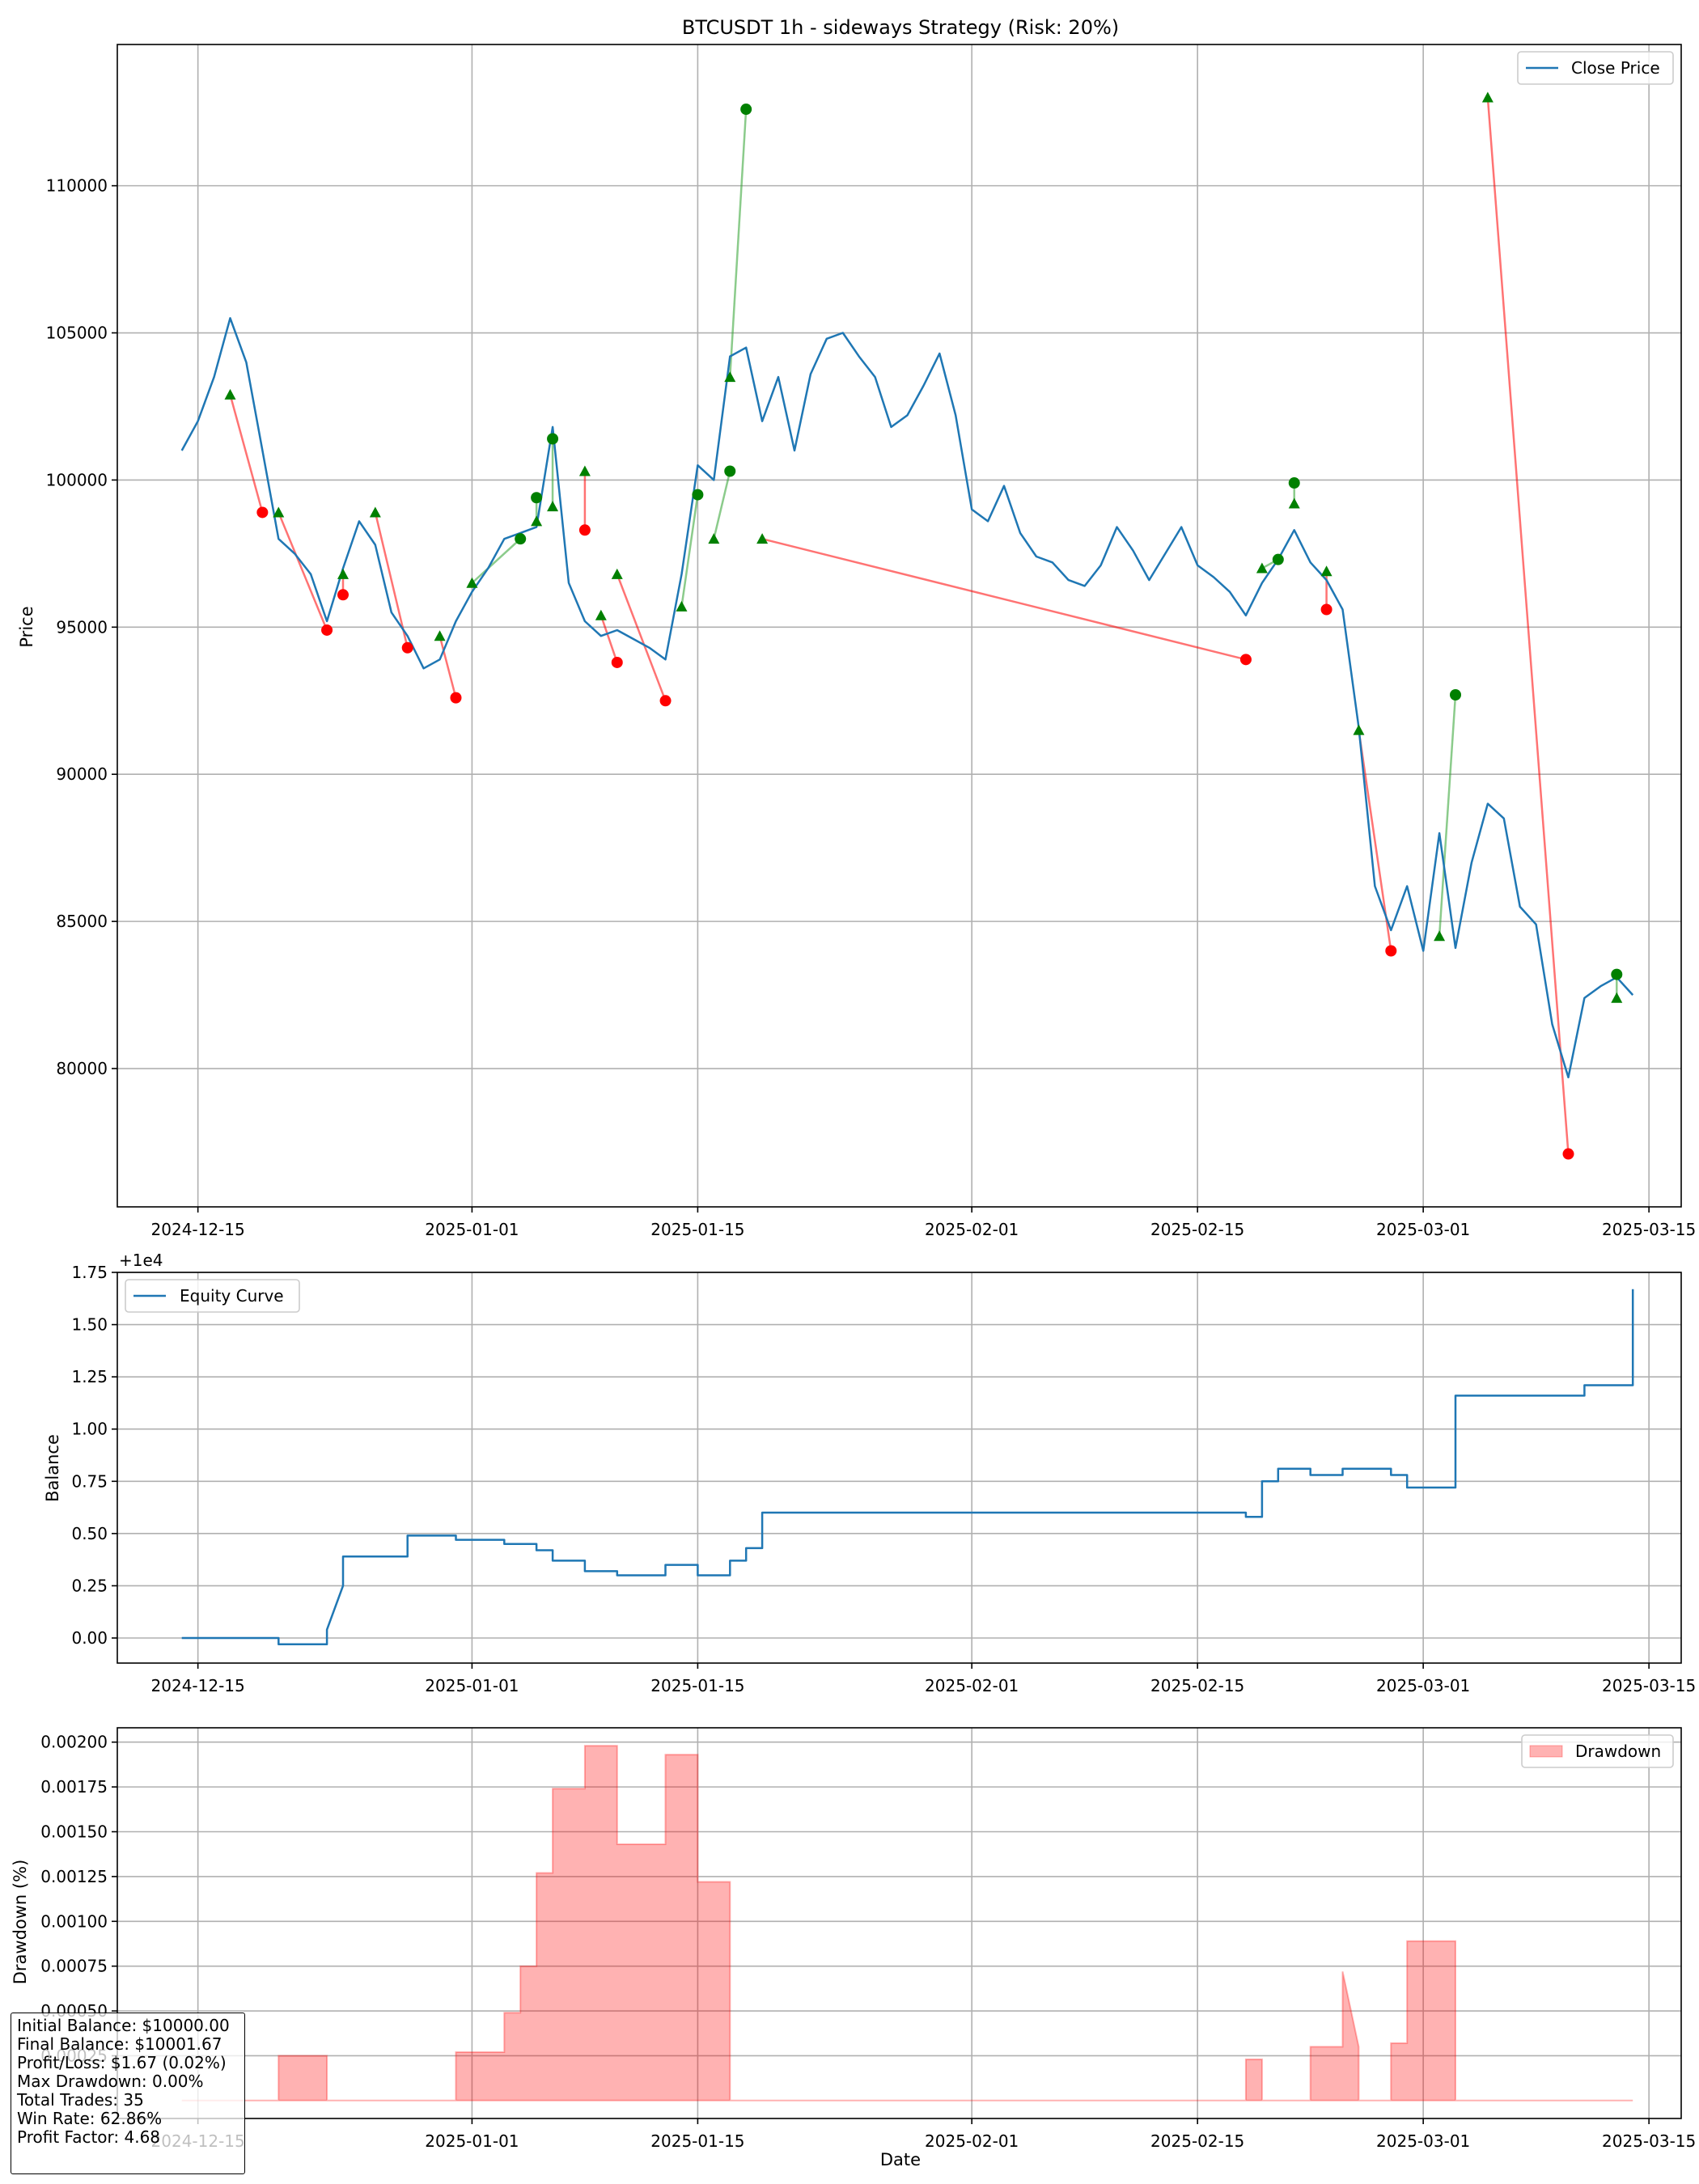 This screenshot has height=2184, width=1699. Describe the element at coordinates (232, 1296) in the screenshot. I see `legend-equity-label: Equity Curve` at that location.